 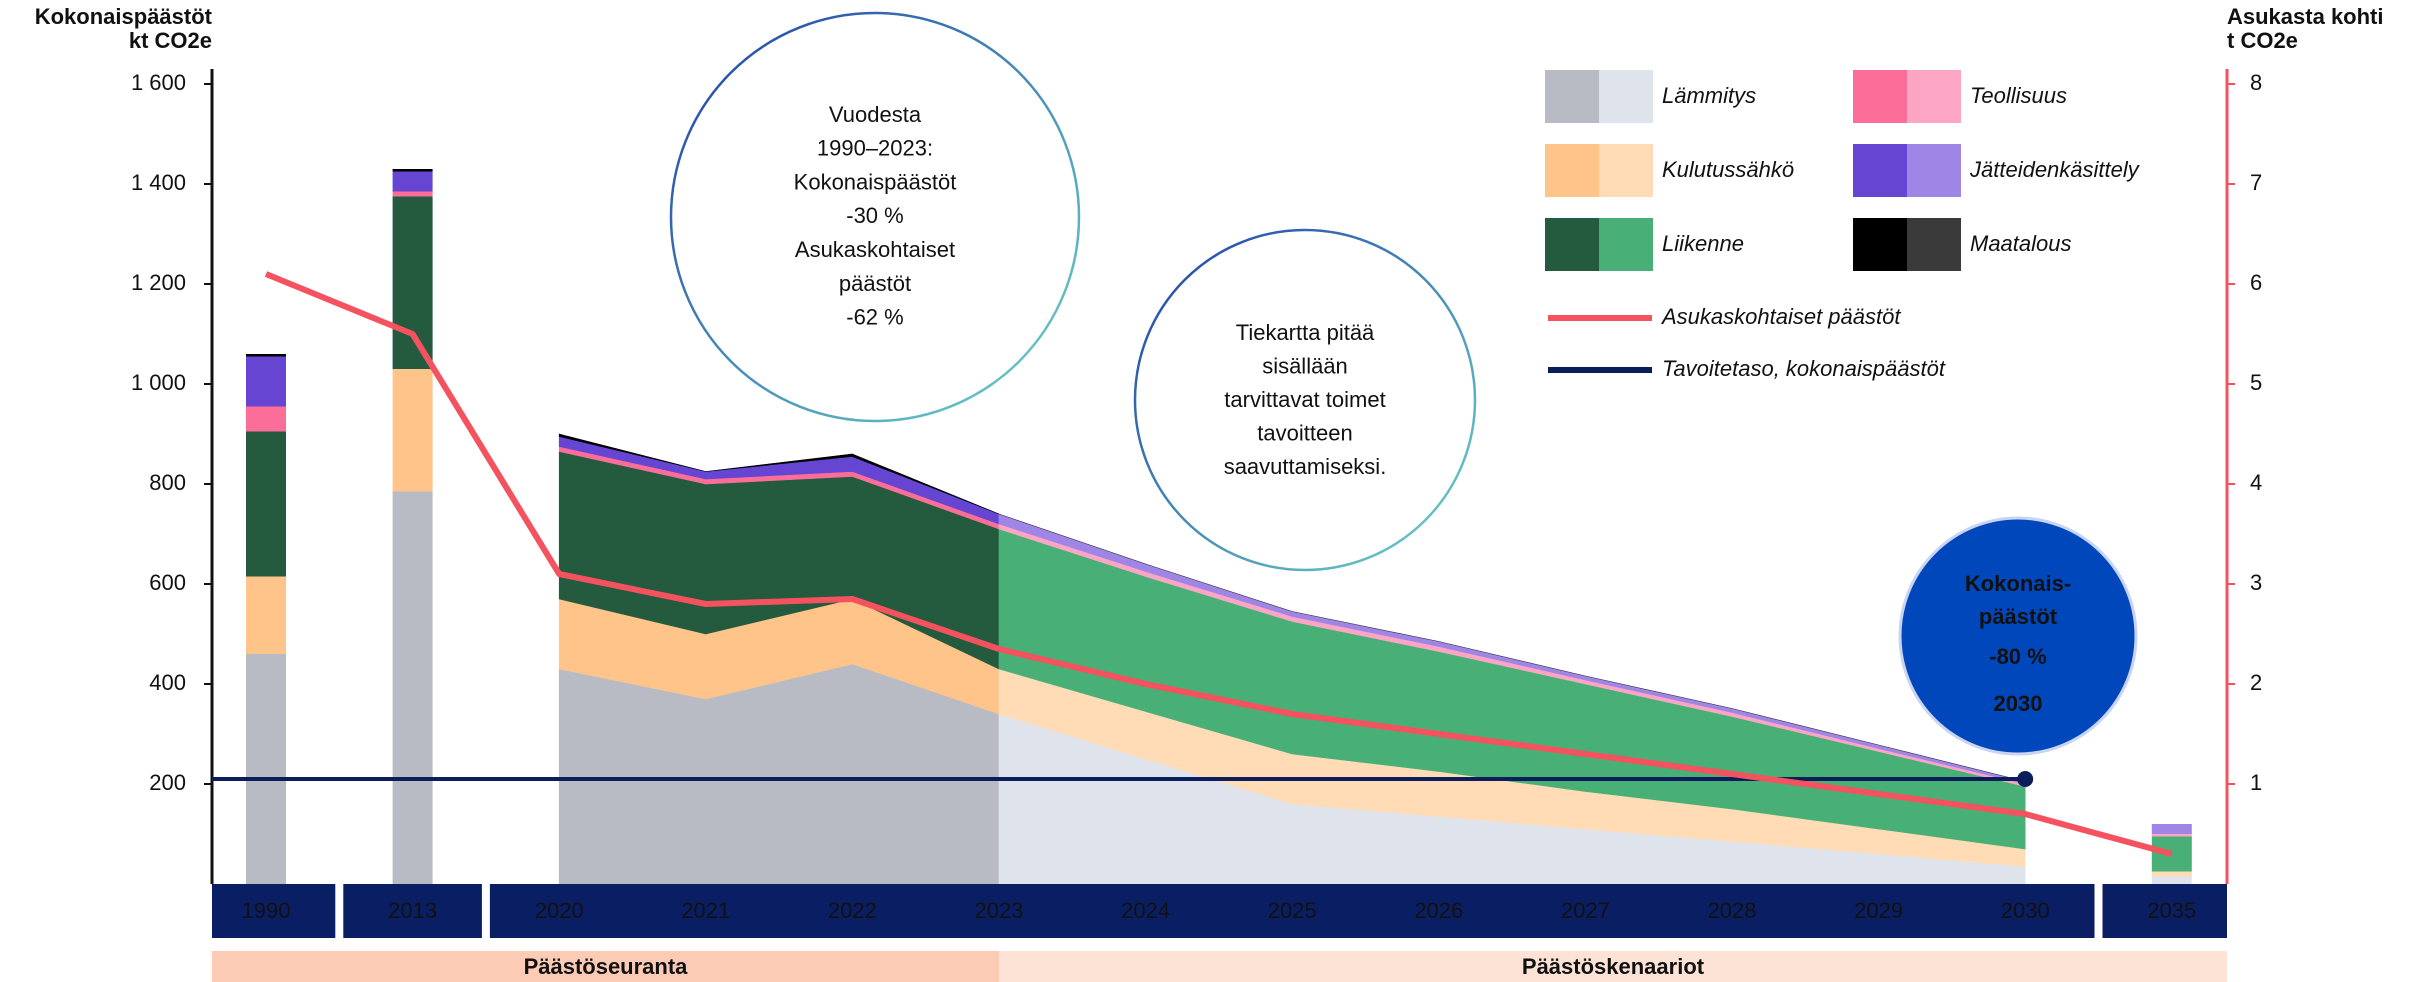 I want to click on annotation-text: -62 %, so click(x=874, y=317).